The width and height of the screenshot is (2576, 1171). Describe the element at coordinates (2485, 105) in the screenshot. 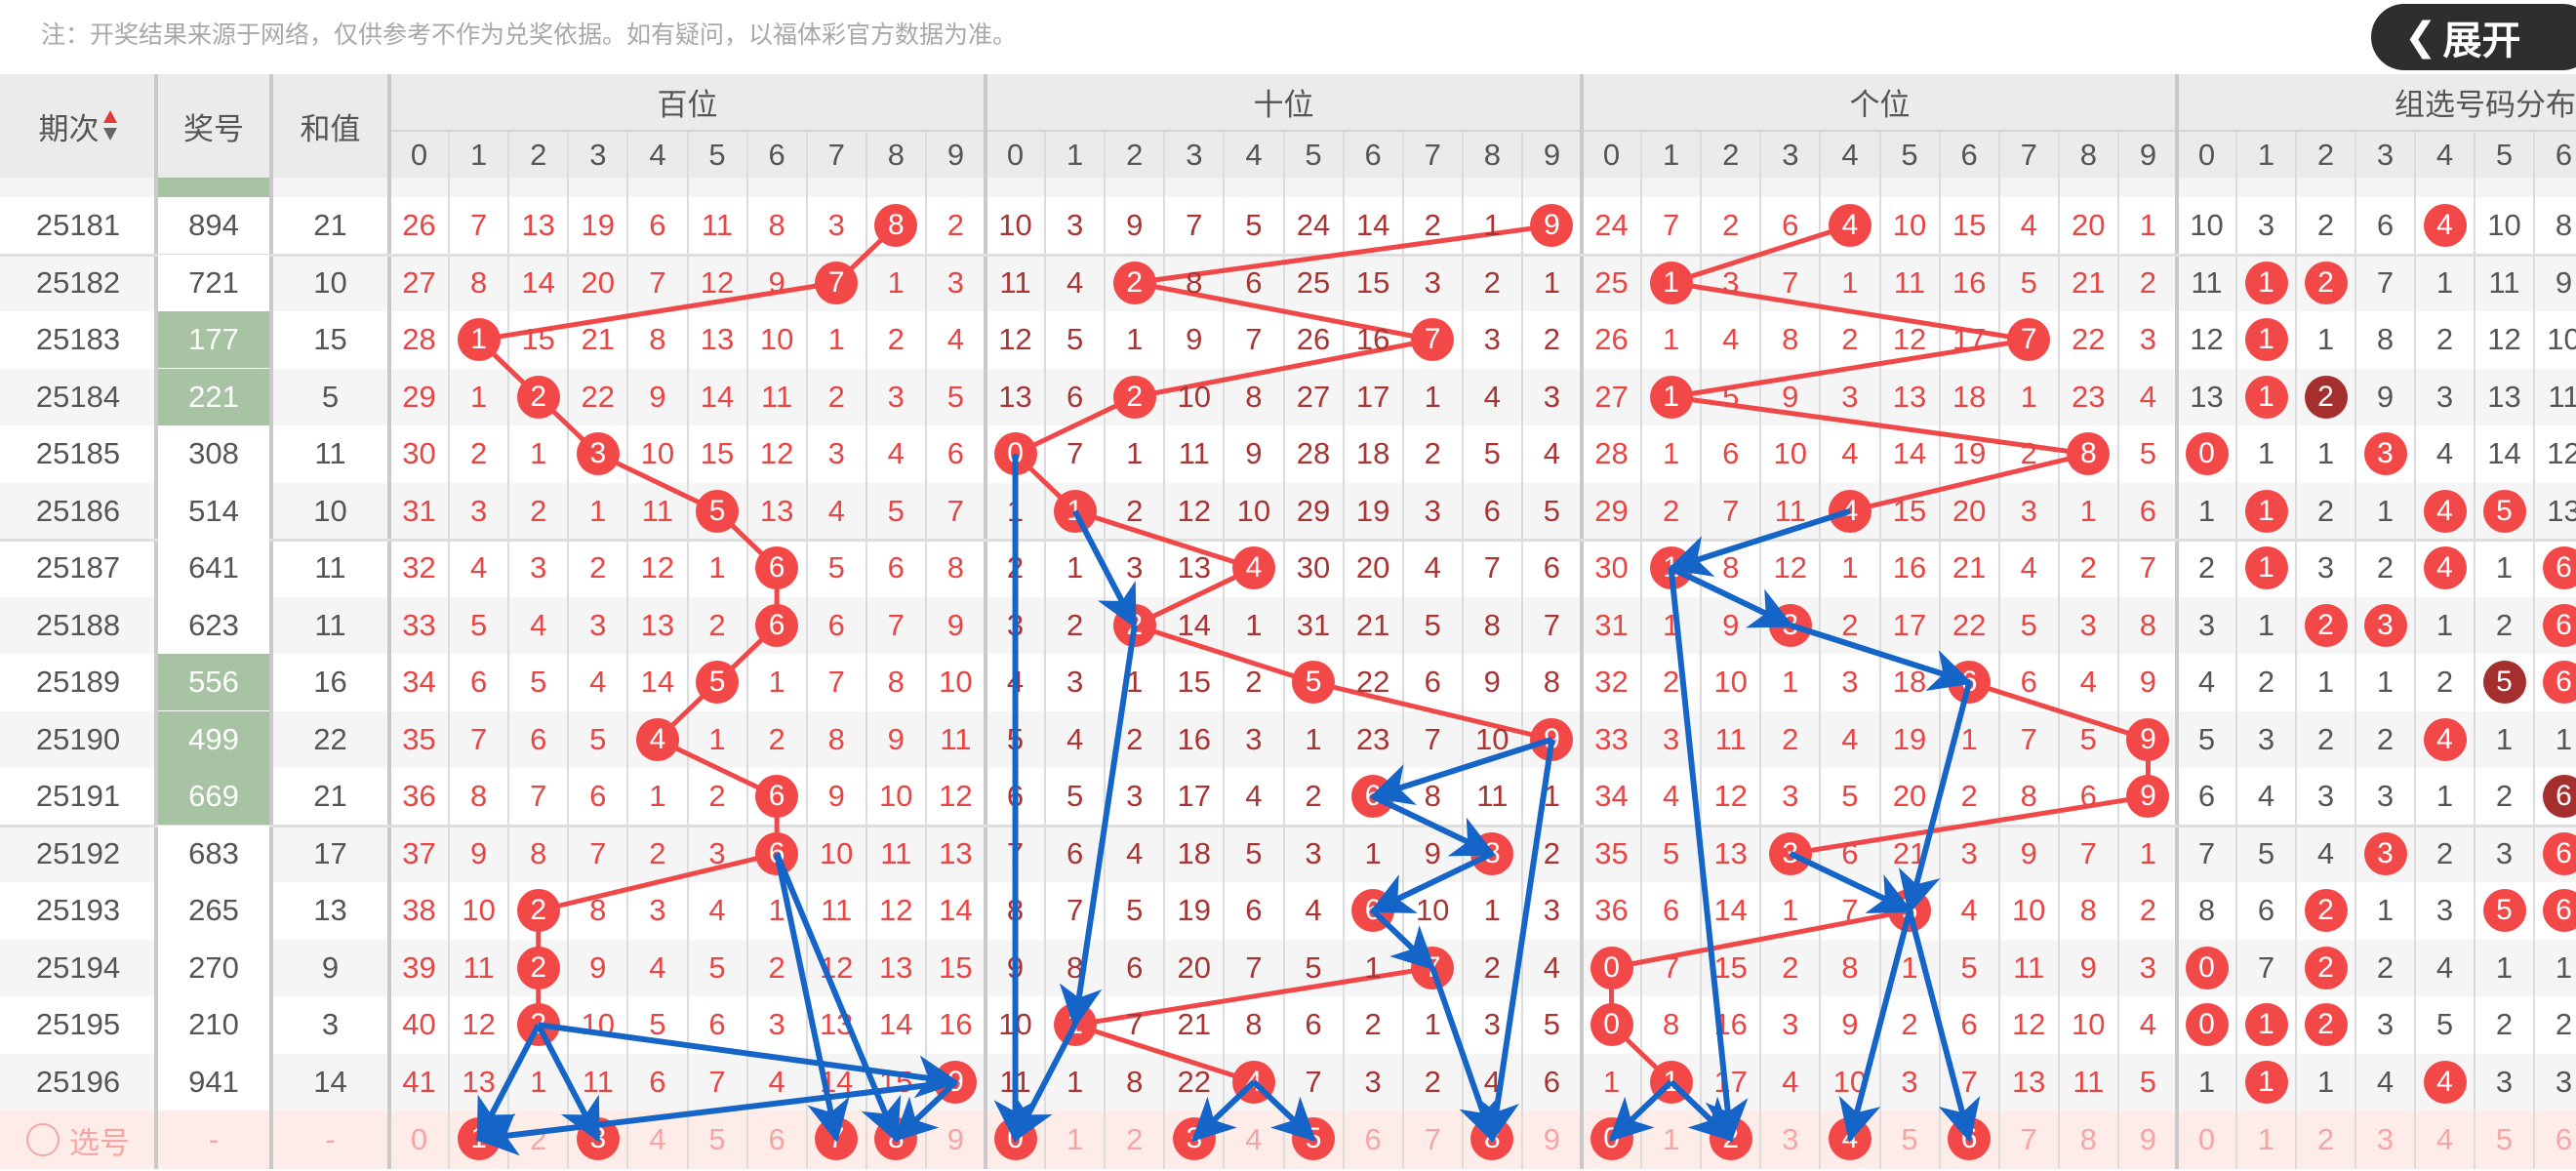

I see `header-section-group: 组选号码分布` at that location.